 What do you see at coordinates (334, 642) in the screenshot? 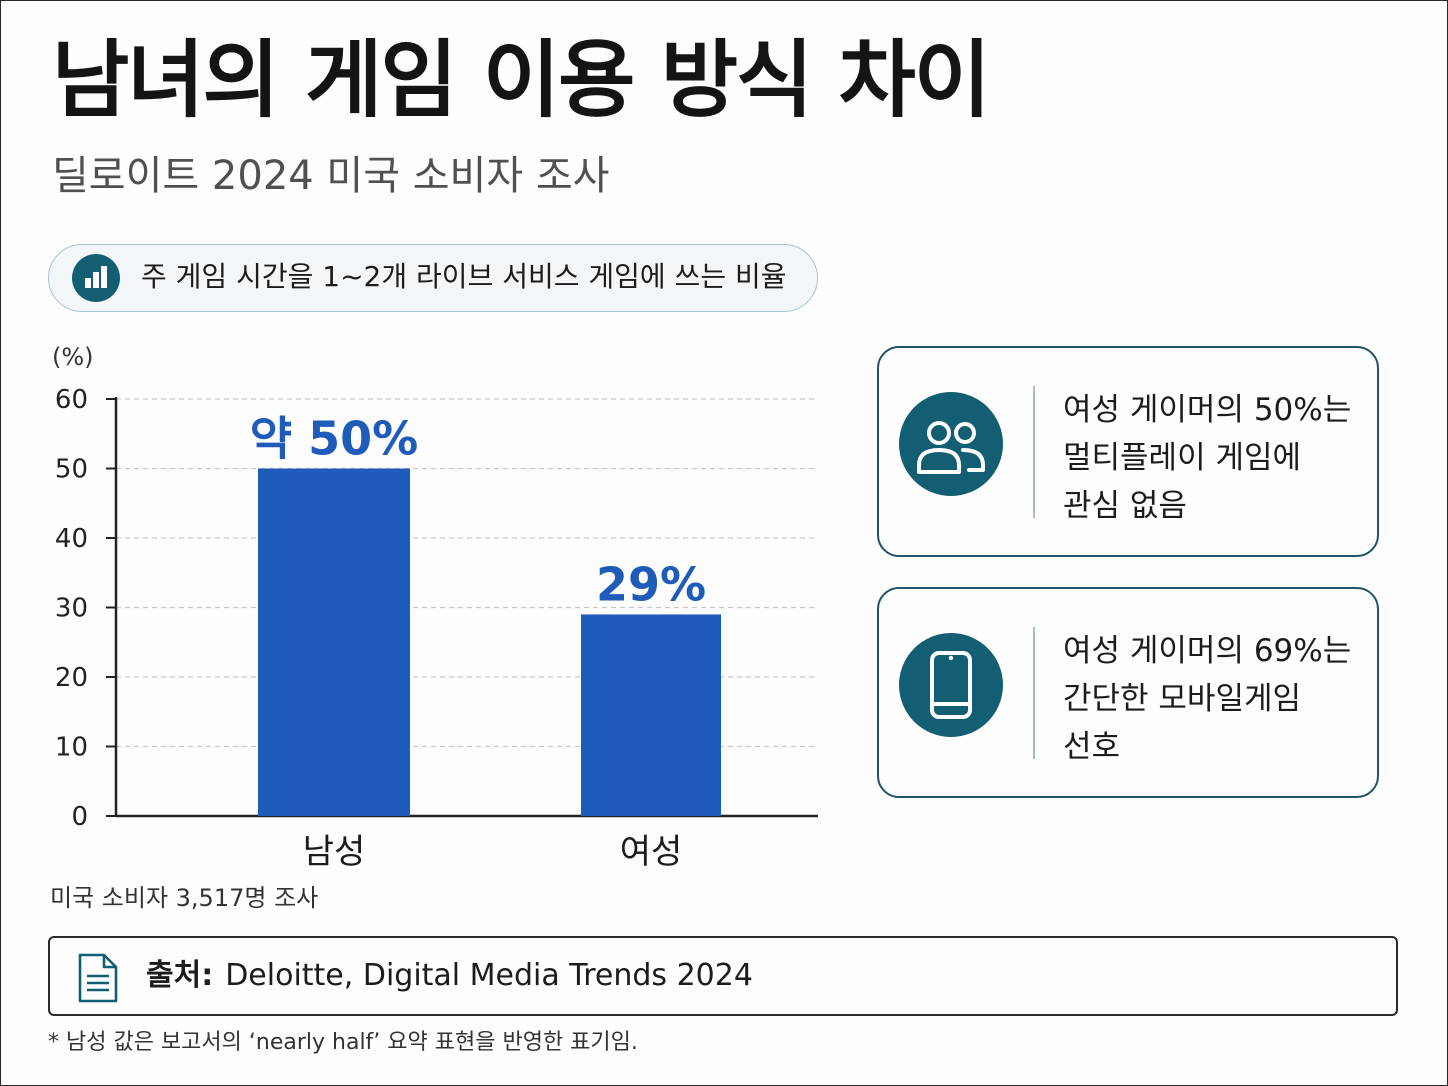
I see `bar-male` at bounding box center [334, 642].